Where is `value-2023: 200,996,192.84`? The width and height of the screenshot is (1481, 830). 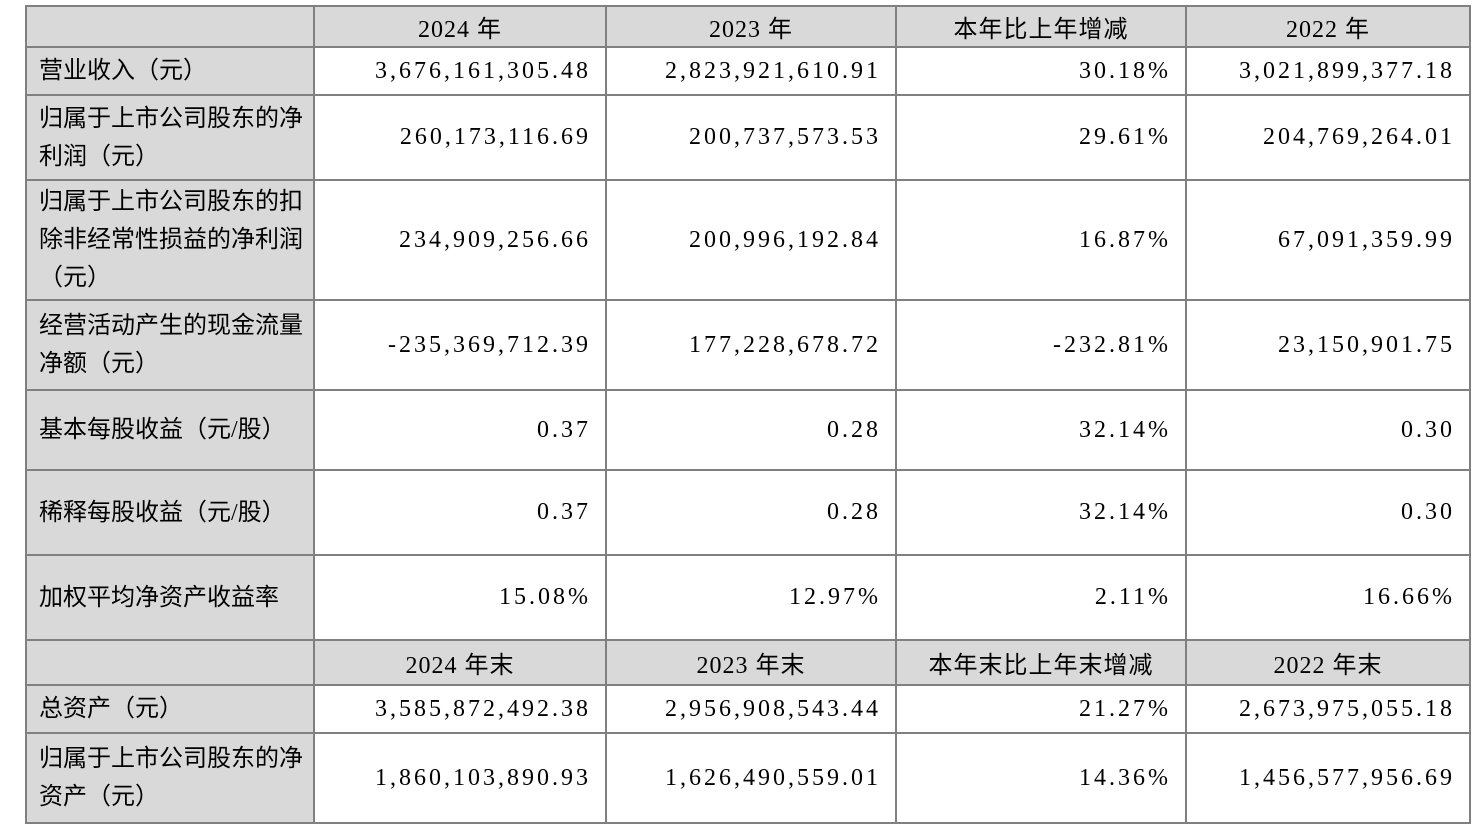 value-2023: 200,996,192.84 is located at coordinates (751, 240).